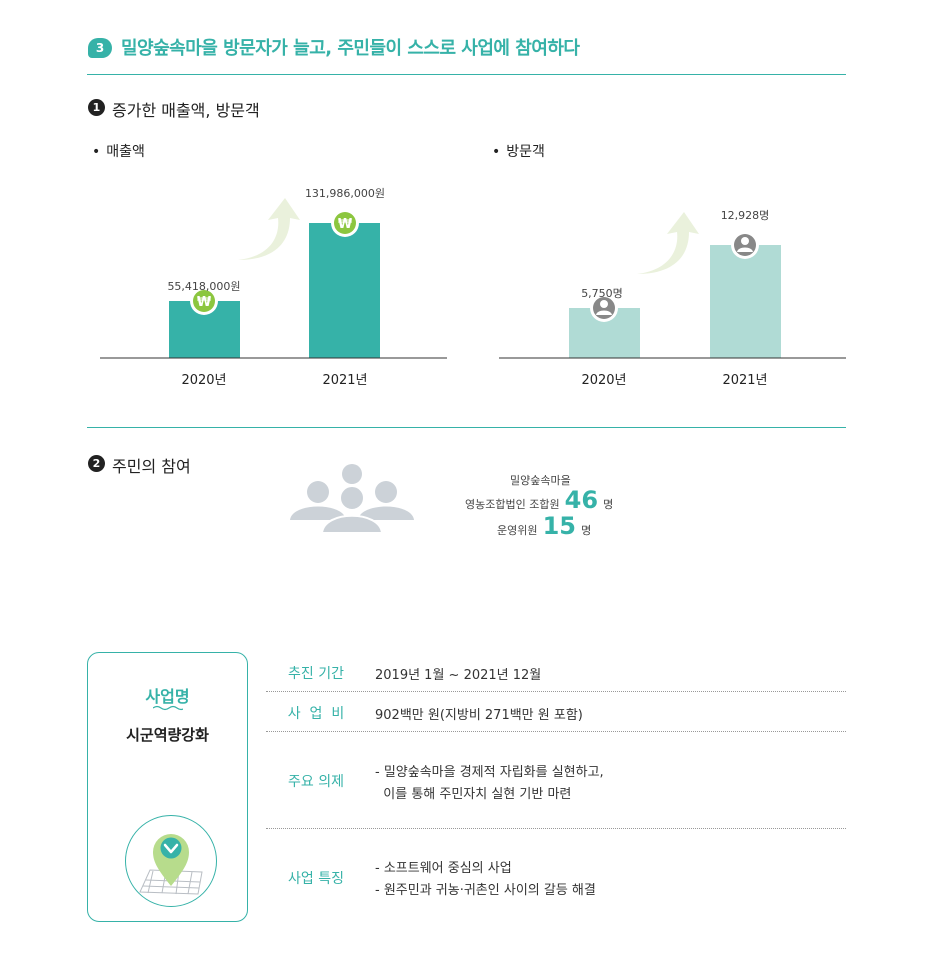 Image resolution: width=928 pixels, height=970 pixels. I want to click on project-heading: 사업명, so click(167, 696).